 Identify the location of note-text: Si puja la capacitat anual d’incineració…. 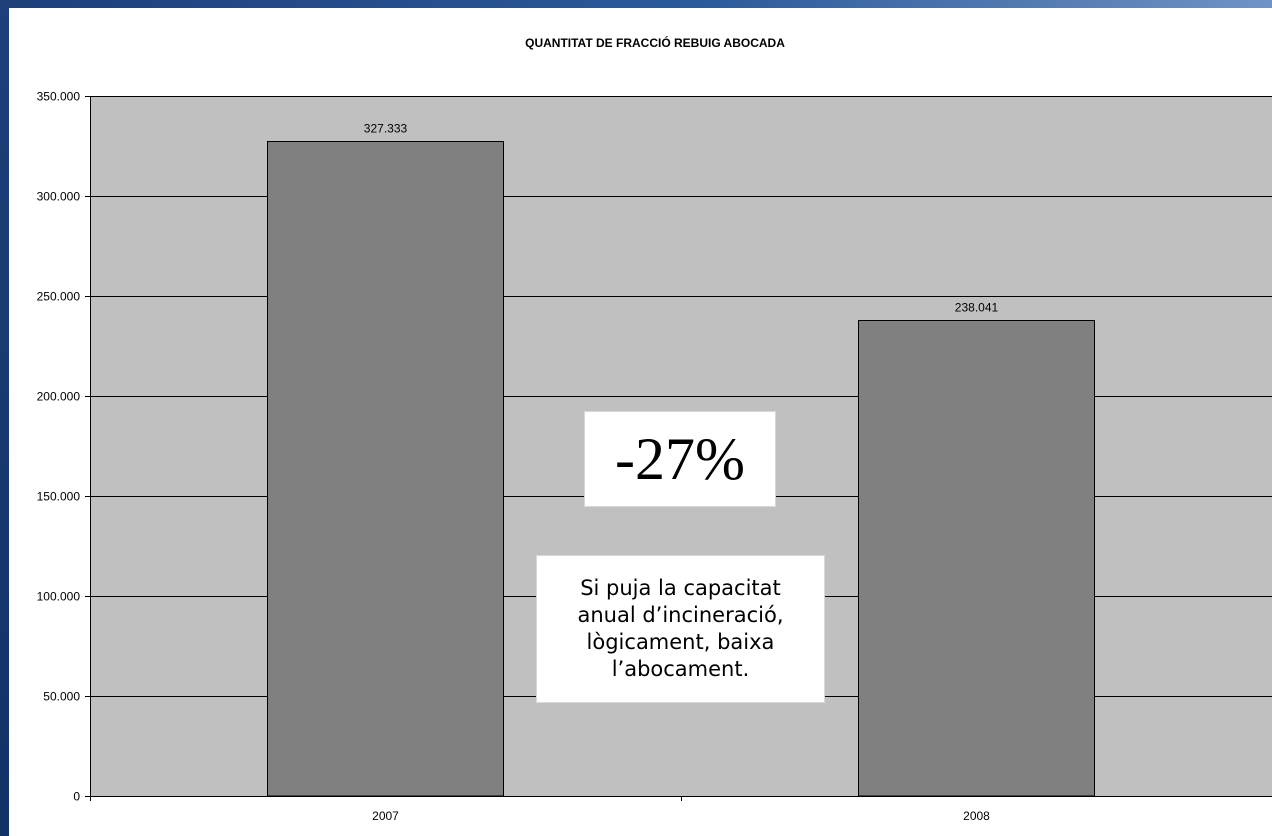
(680, 629).